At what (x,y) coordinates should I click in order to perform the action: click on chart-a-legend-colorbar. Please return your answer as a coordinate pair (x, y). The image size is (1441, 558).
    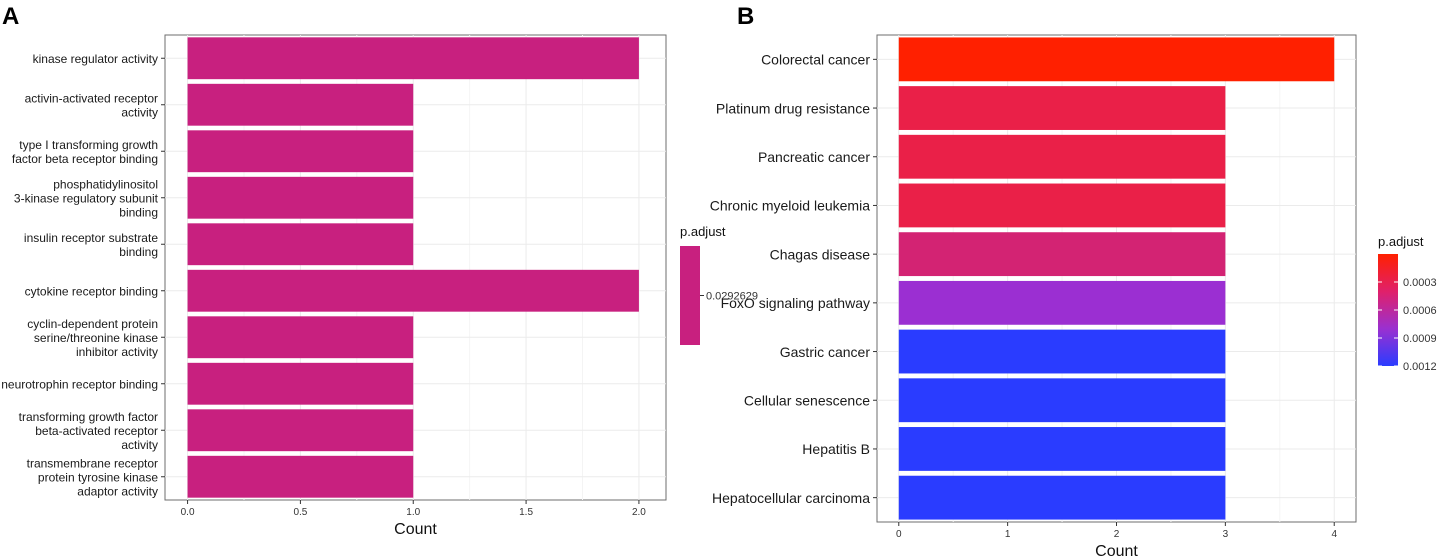
    Looking at the image, I should click on (690, 295).